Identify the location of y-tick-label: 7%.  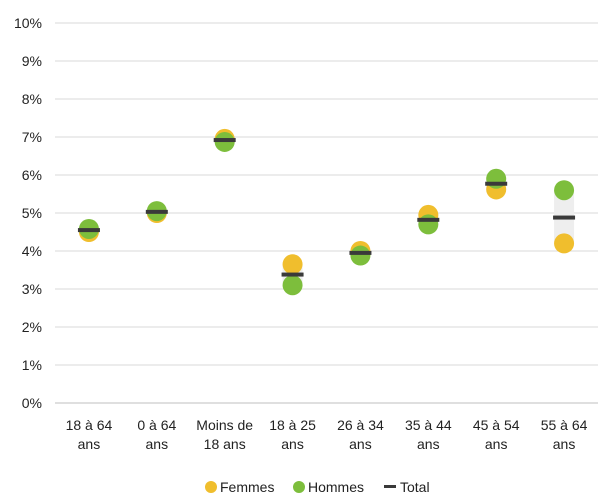
(32, 137).